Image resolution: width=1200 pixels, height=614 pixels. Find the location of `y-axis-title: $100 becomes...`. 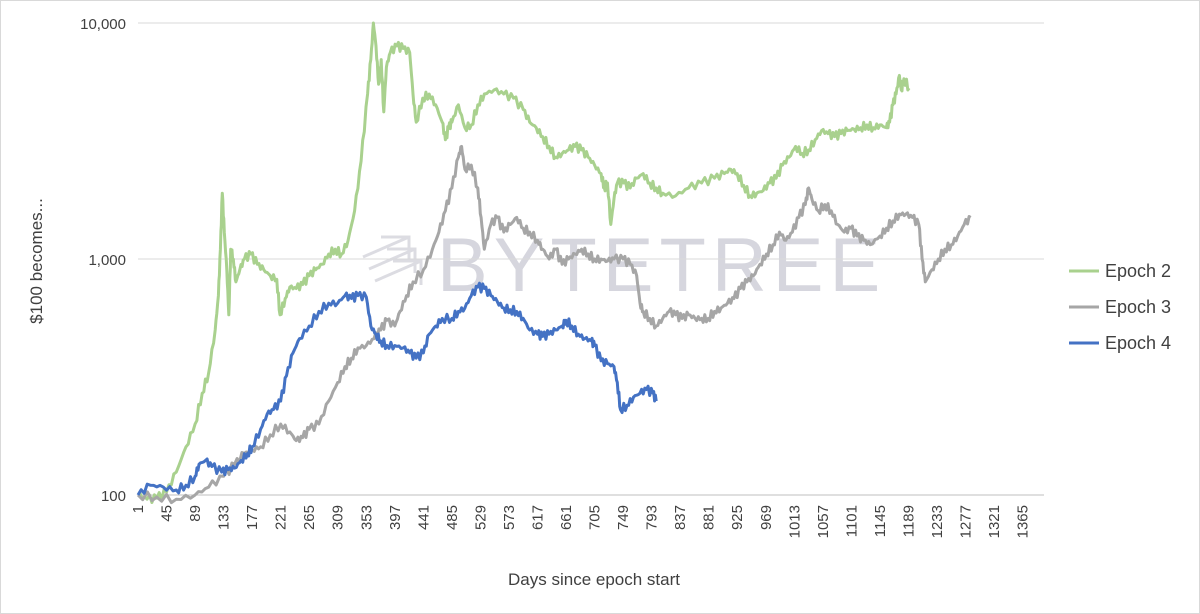

y-axis-title: $100 becomes... is located at coordinates (36, 261).